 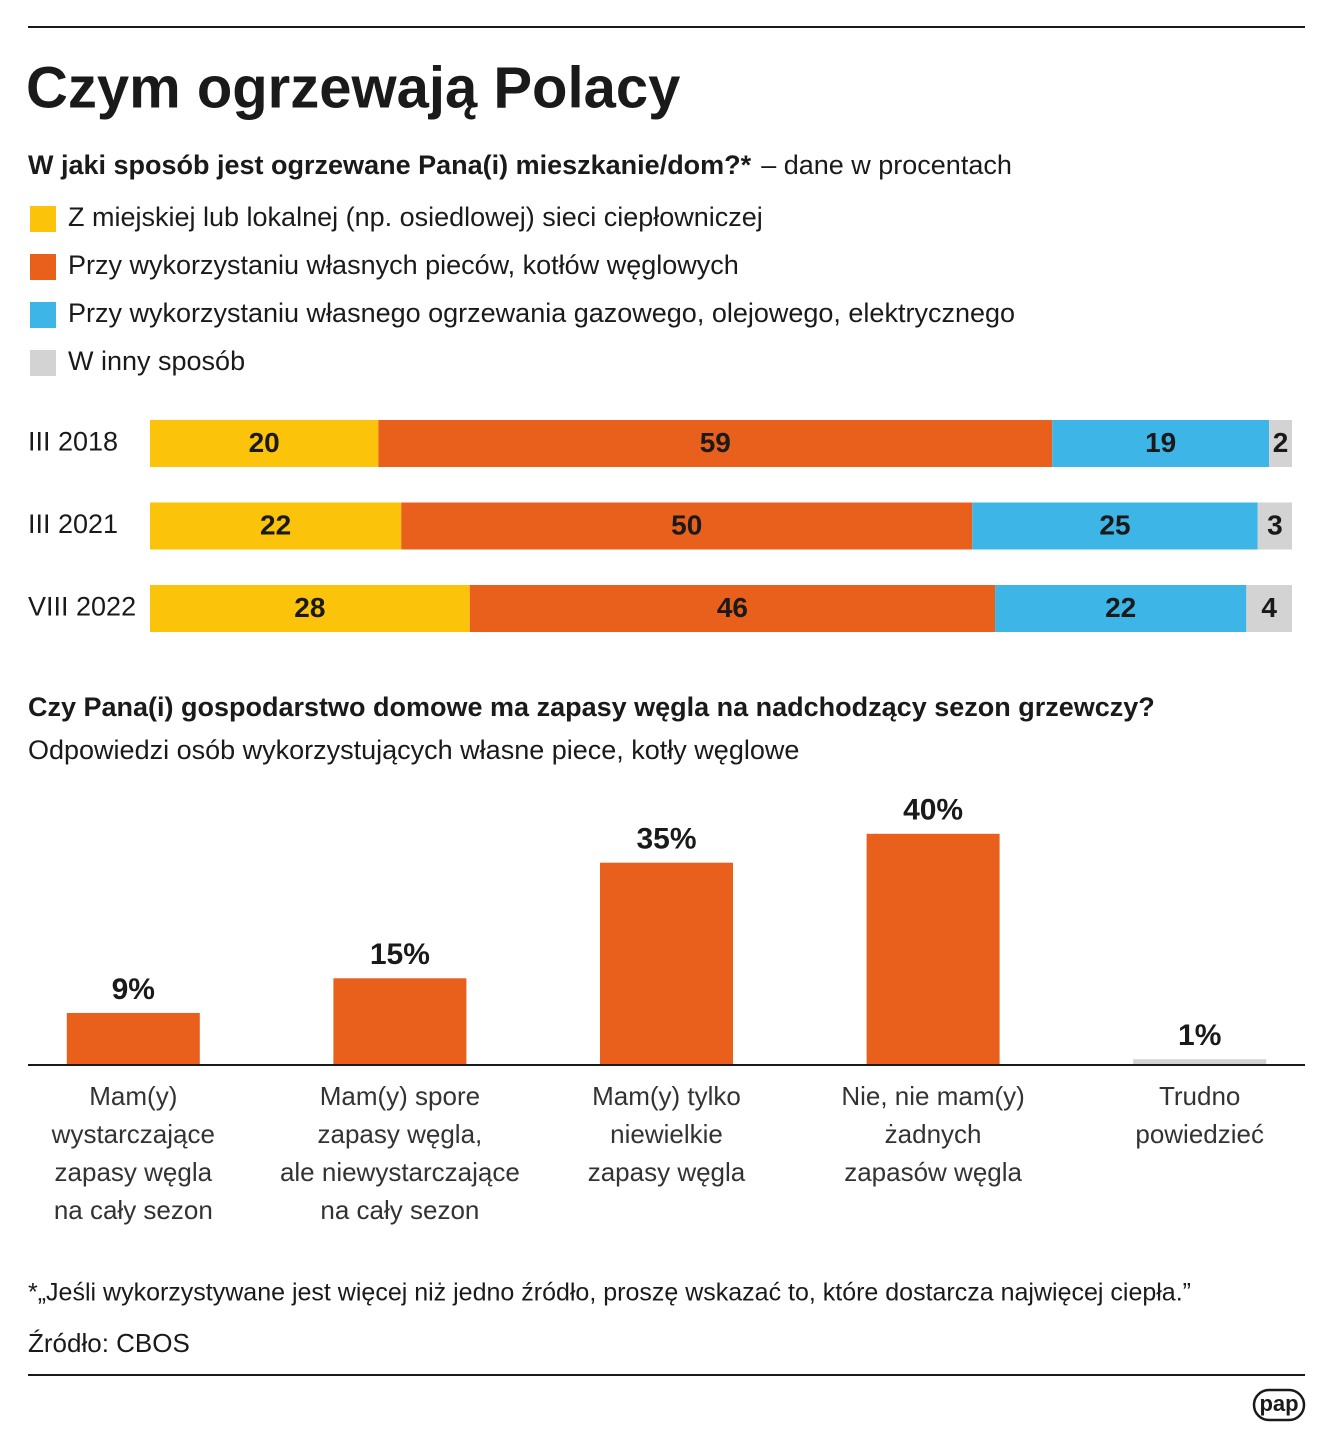 What do you see at coordinates (156, 361) in the screenshot?
I see `legend-label: W inny sposób` at bounding box center [156, 361].